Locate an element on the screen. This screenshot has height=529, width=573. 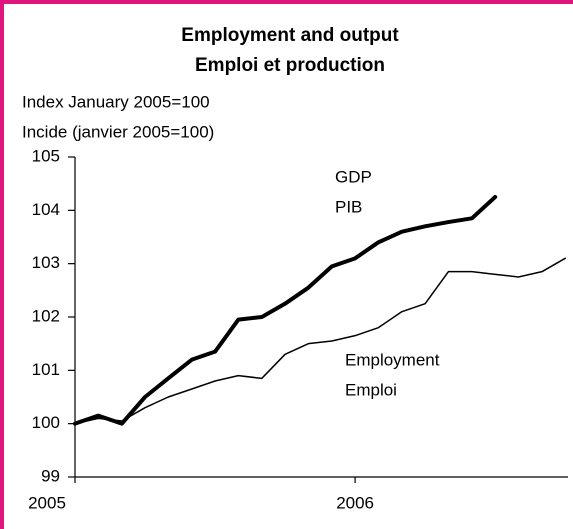
y-tick-label: 105 is located at coordinates (46, 155).